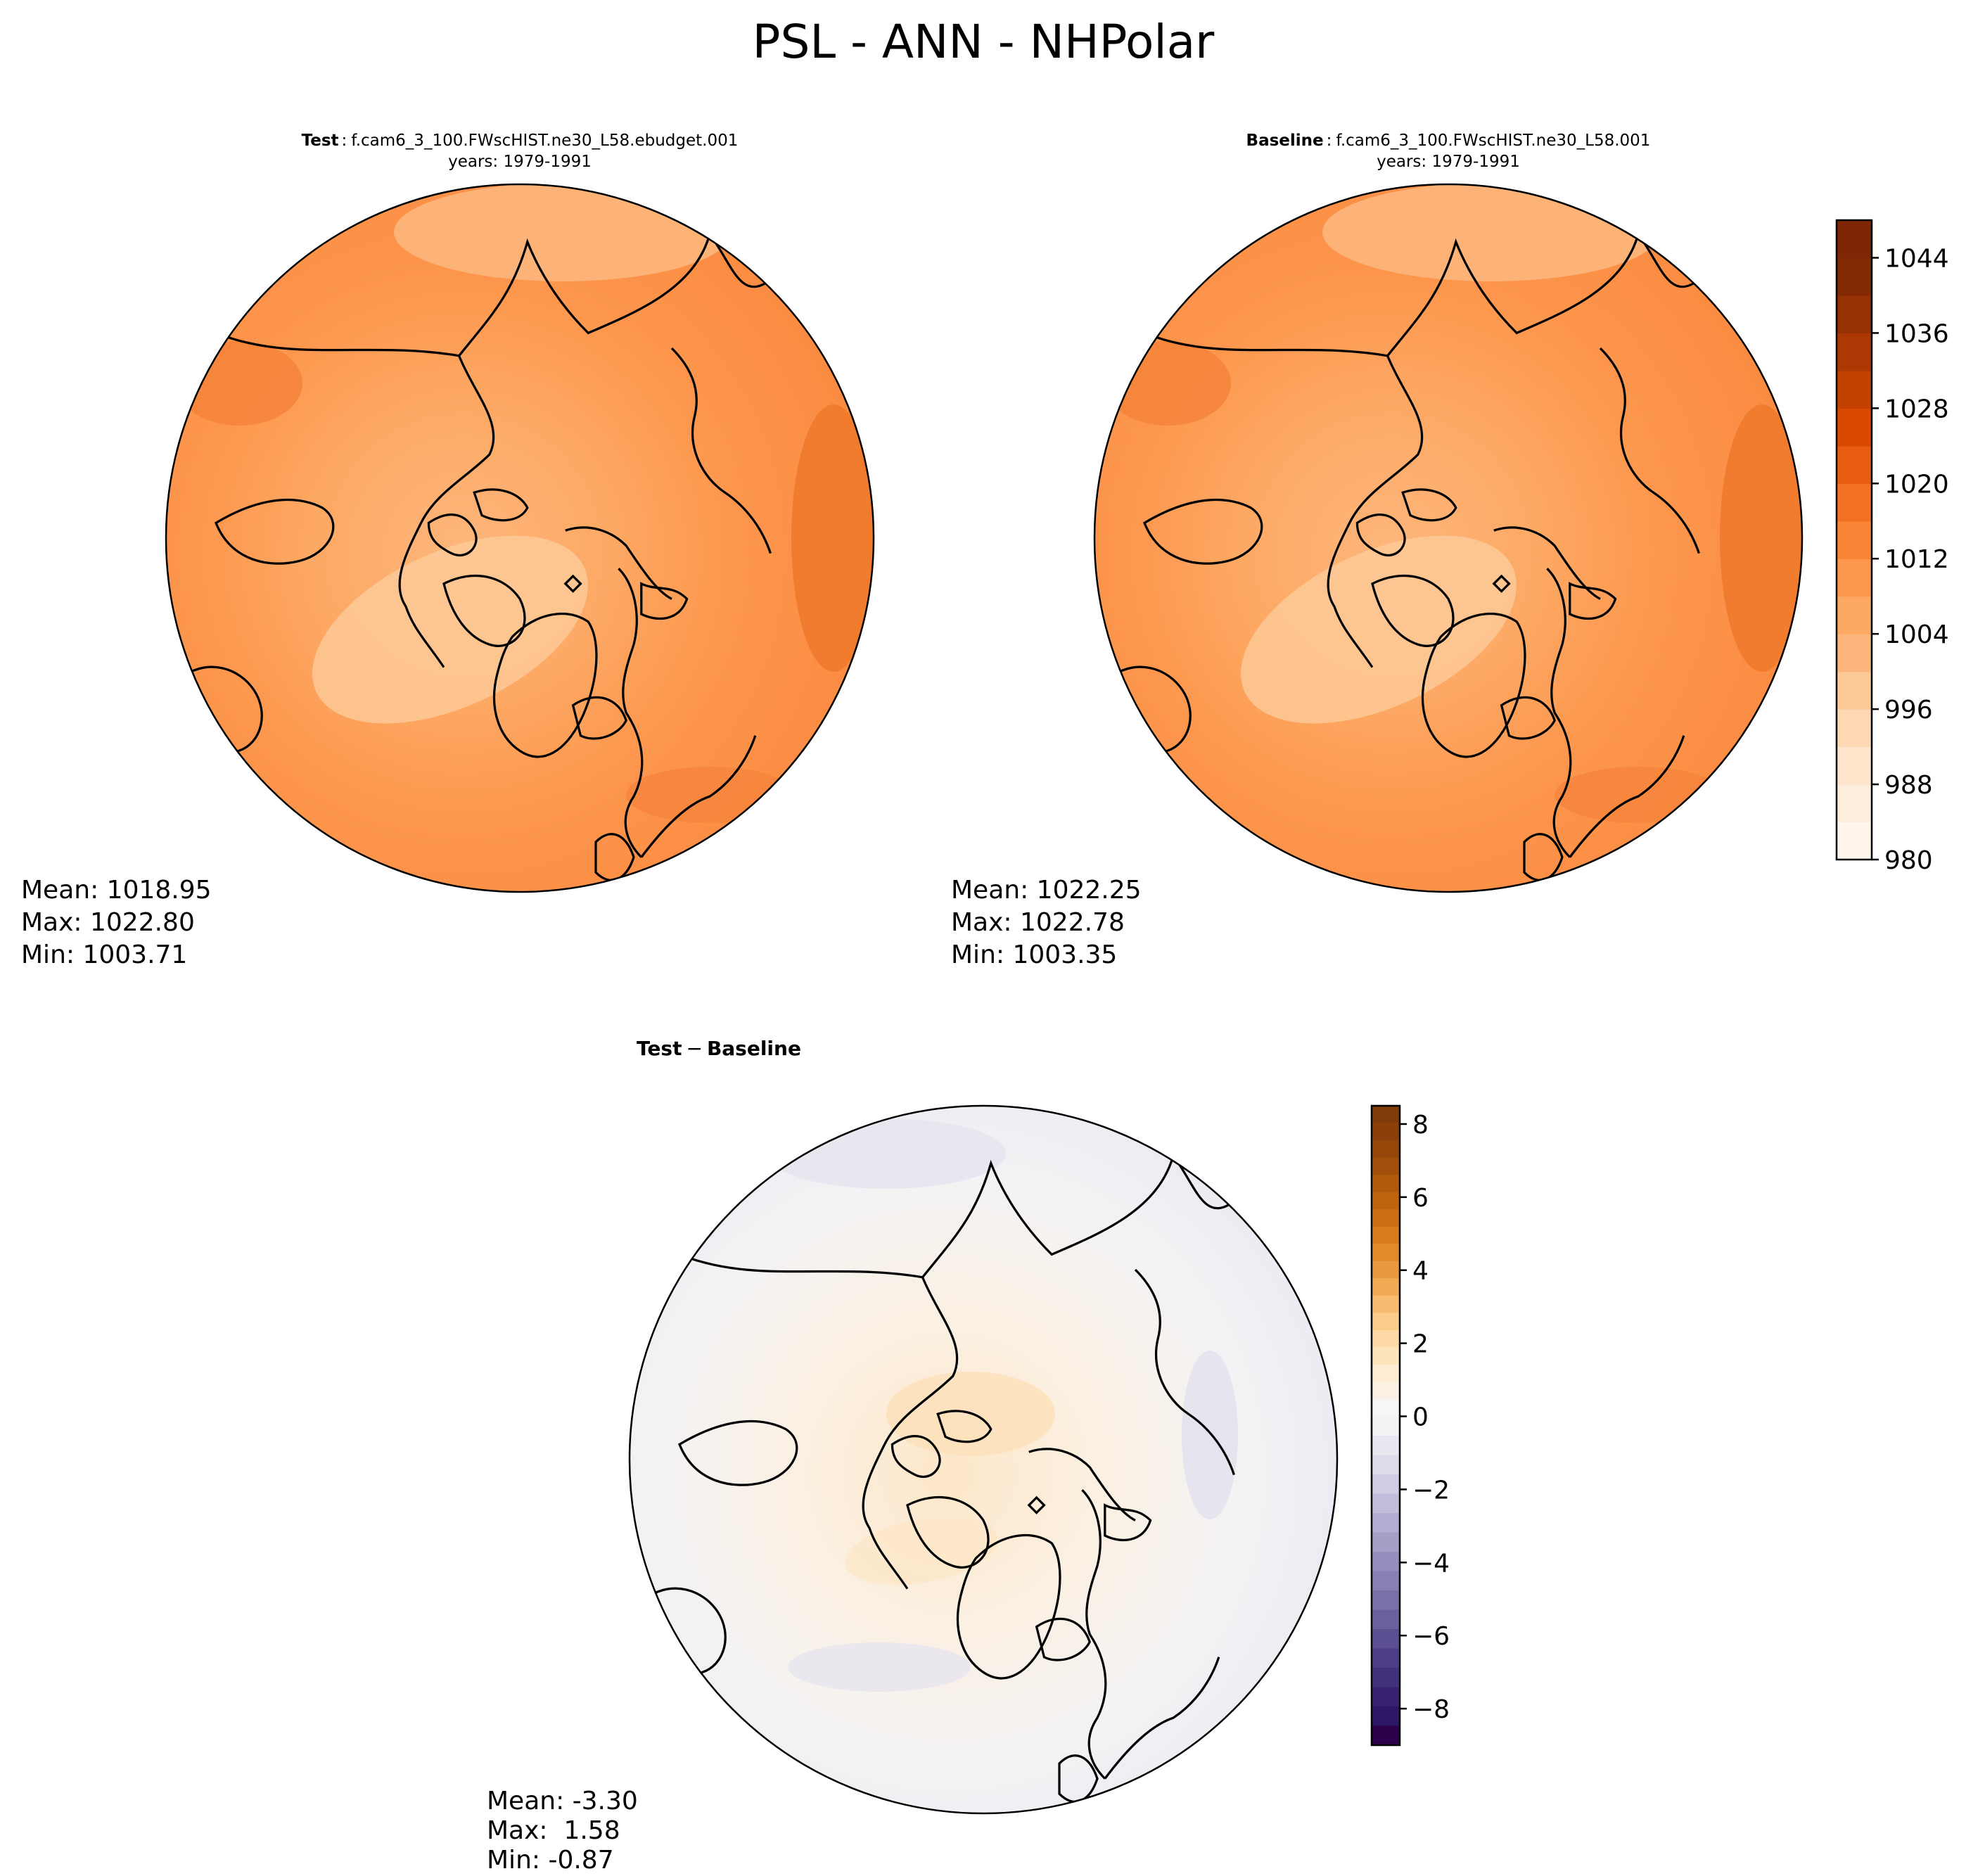  Describe the element at coordinates (1431, 1490) in the screenshot. I see `colorbar-difference-tick-label: −2` at that location.